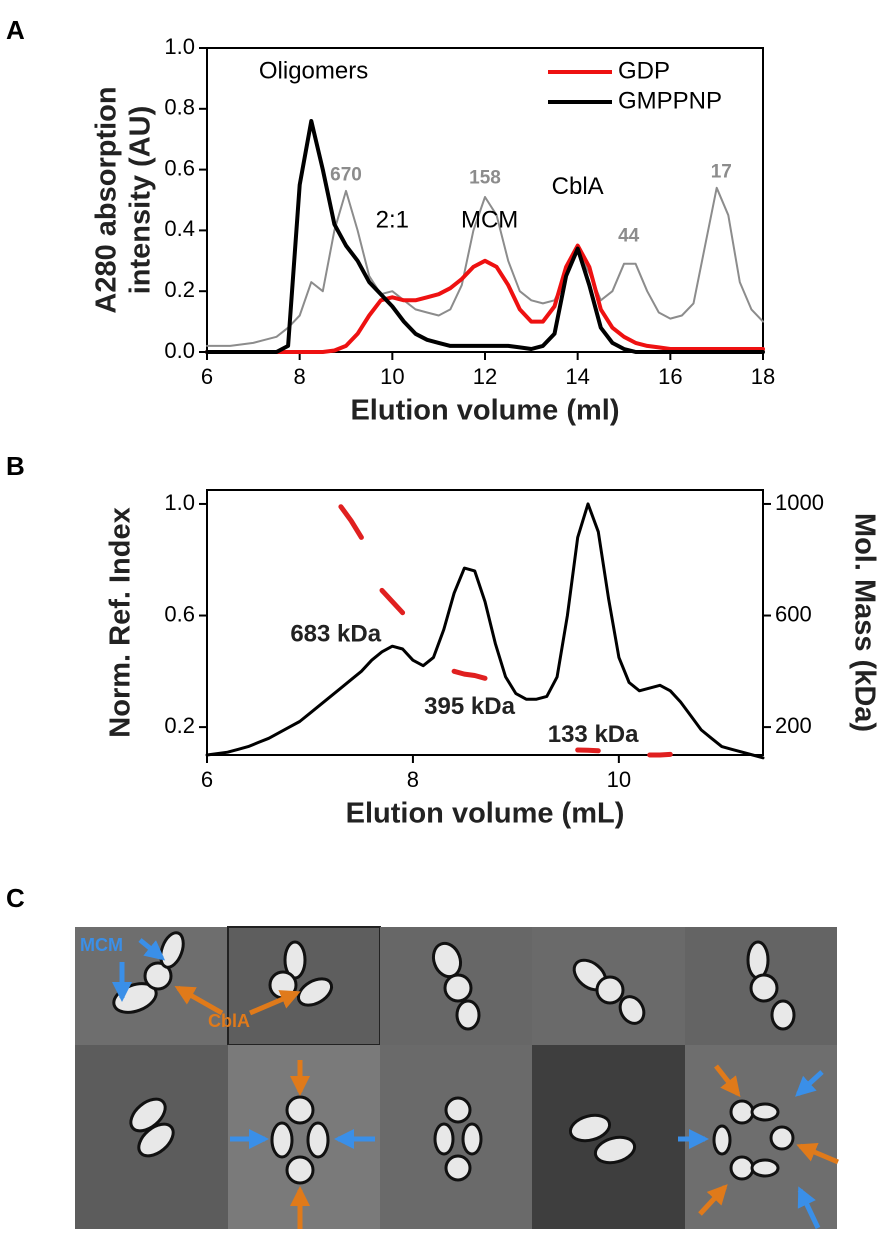 The image size is (889, 1234). What do you see at coordinates (721, 172) in the screenshot?
I see `annotation: 17` at bounding box center [721, 172].